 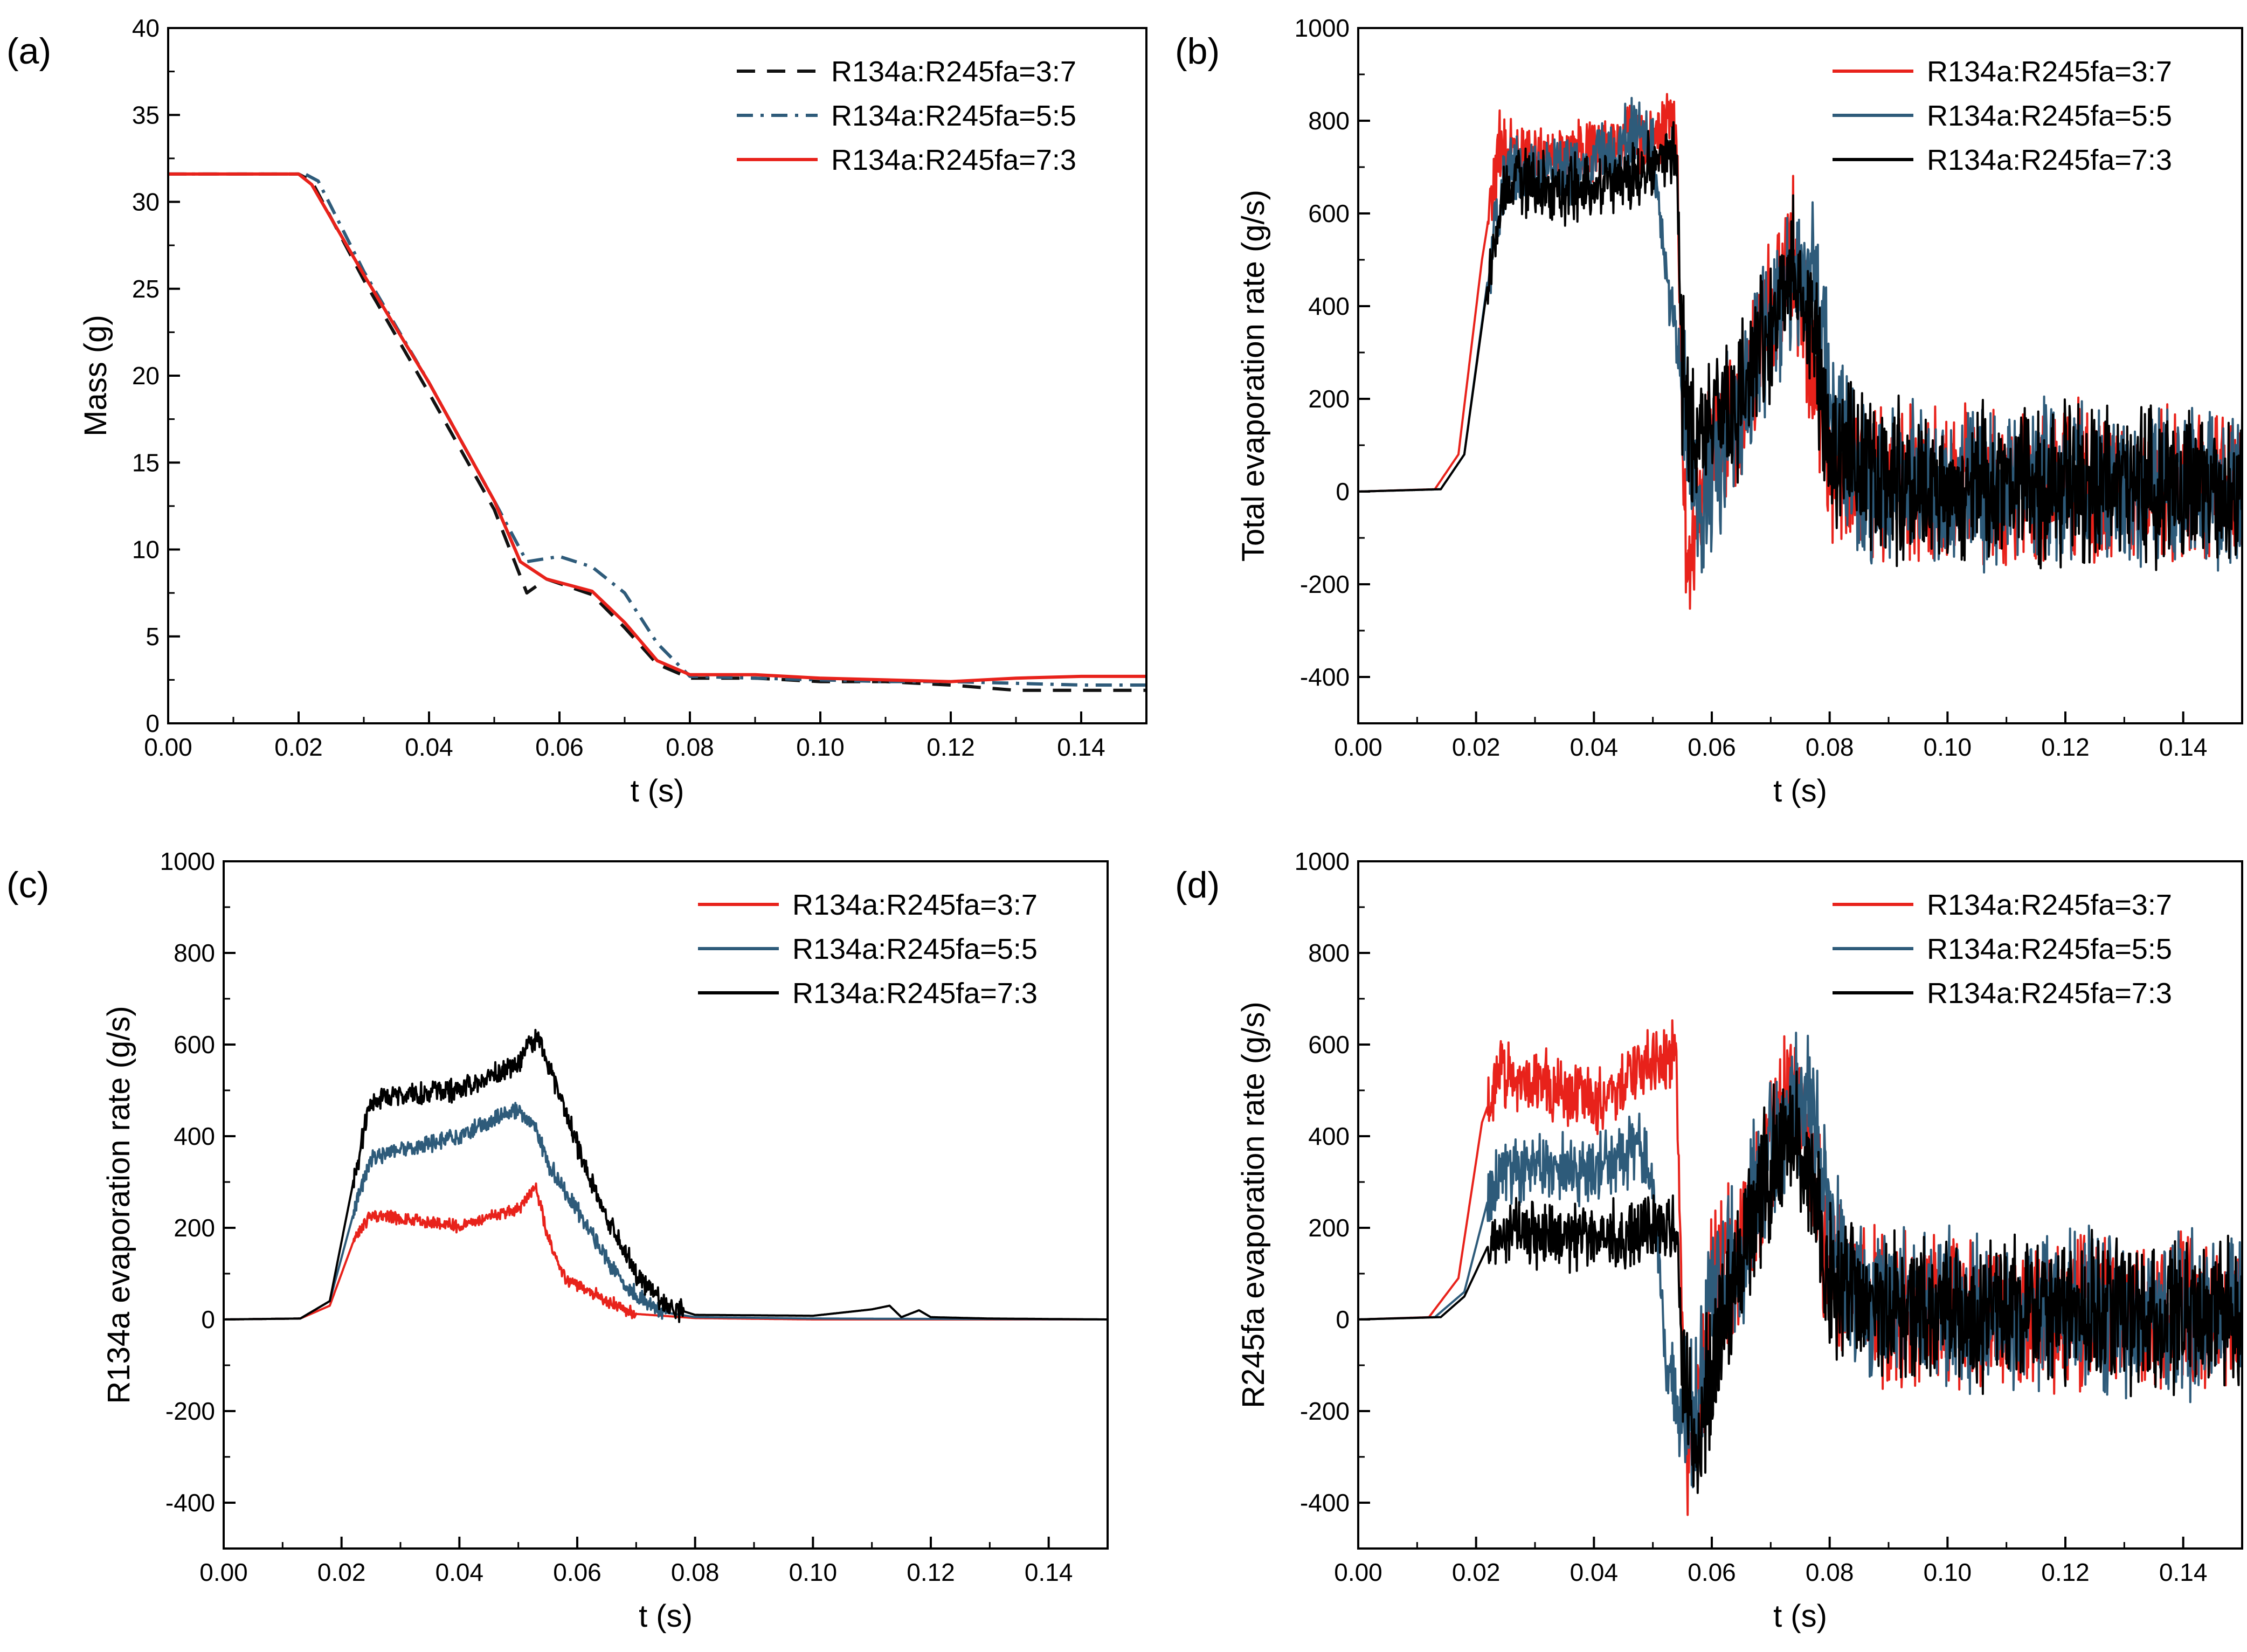 I want to click on panel-a-ytick-label: 40, so click(x=146, y=28).